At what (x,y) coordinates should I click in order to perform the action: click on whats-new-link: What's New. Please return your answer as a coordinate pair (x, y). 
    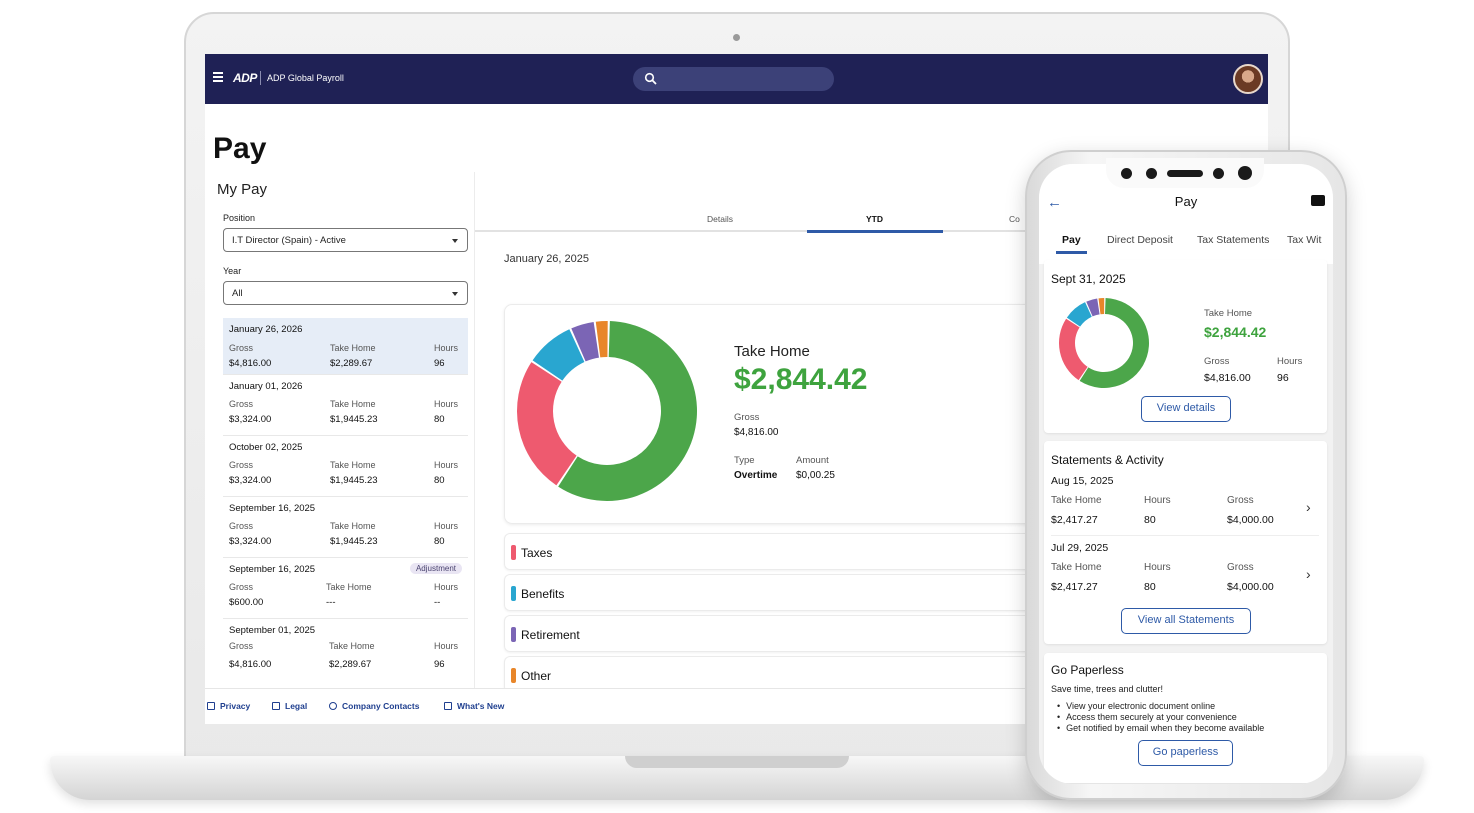
    Looking at the image, I should click on (474, 706).